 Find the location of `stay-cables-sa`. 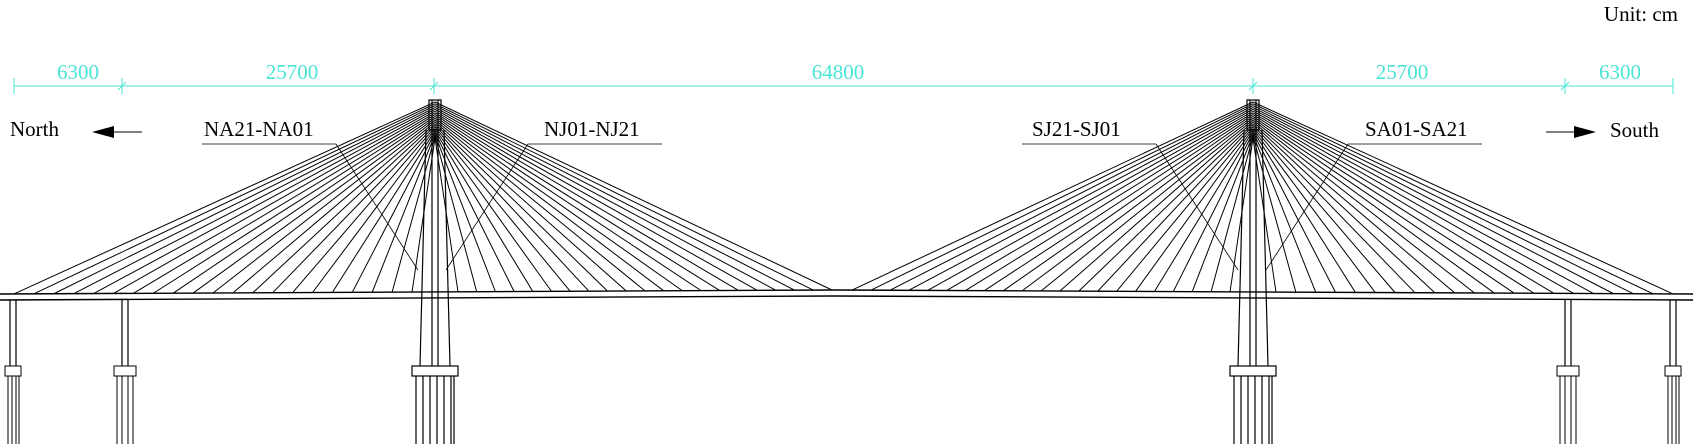

stay-cables-sa is located at coordinates (1463, 198).